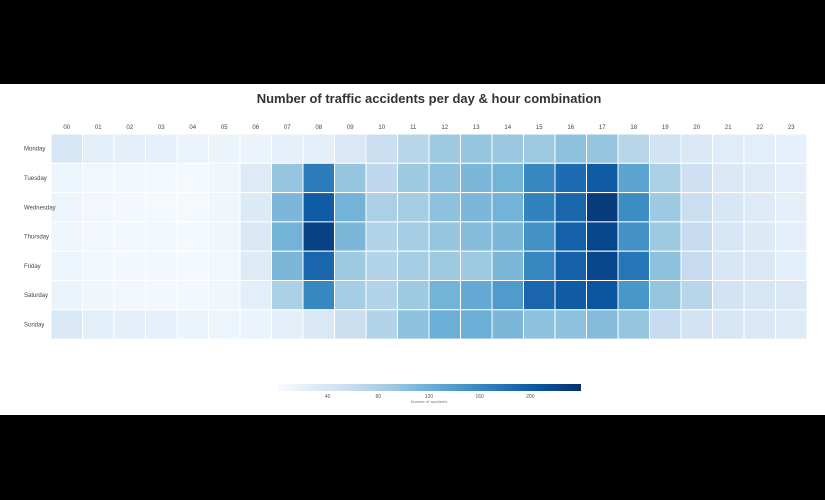 This screenshot has width=825, height=500. I want to click on colorbar-tick-label: 80, so click(379, 397).